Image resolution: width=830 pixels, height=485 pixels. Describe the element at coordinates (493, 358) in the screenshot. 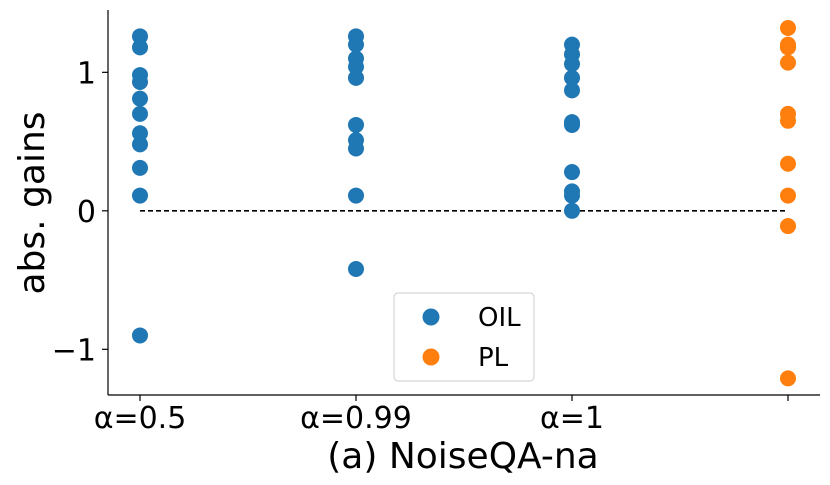

I see `legend-label-pl: PL` at that location.